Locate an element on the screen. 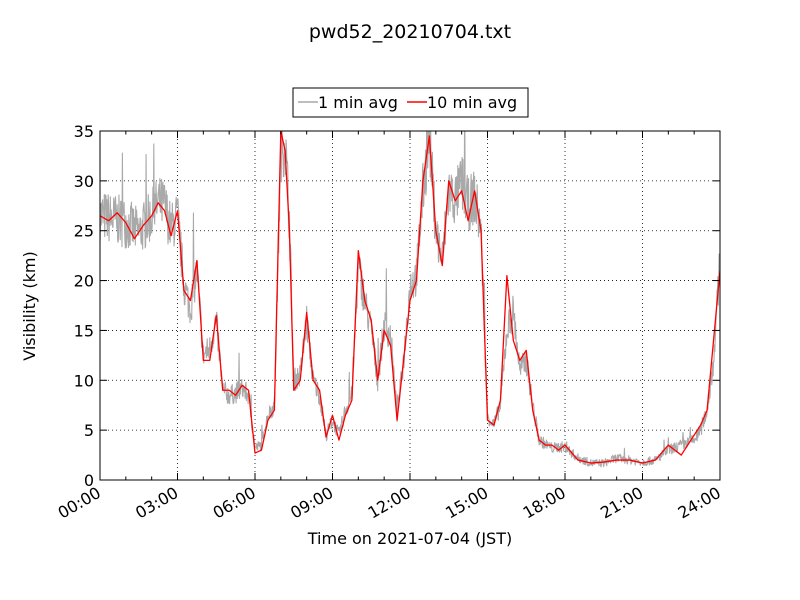 Image resolution: width=800 pixels, height=600 pixels. y-tick-label: 0 is located at coordinates (89, 480).